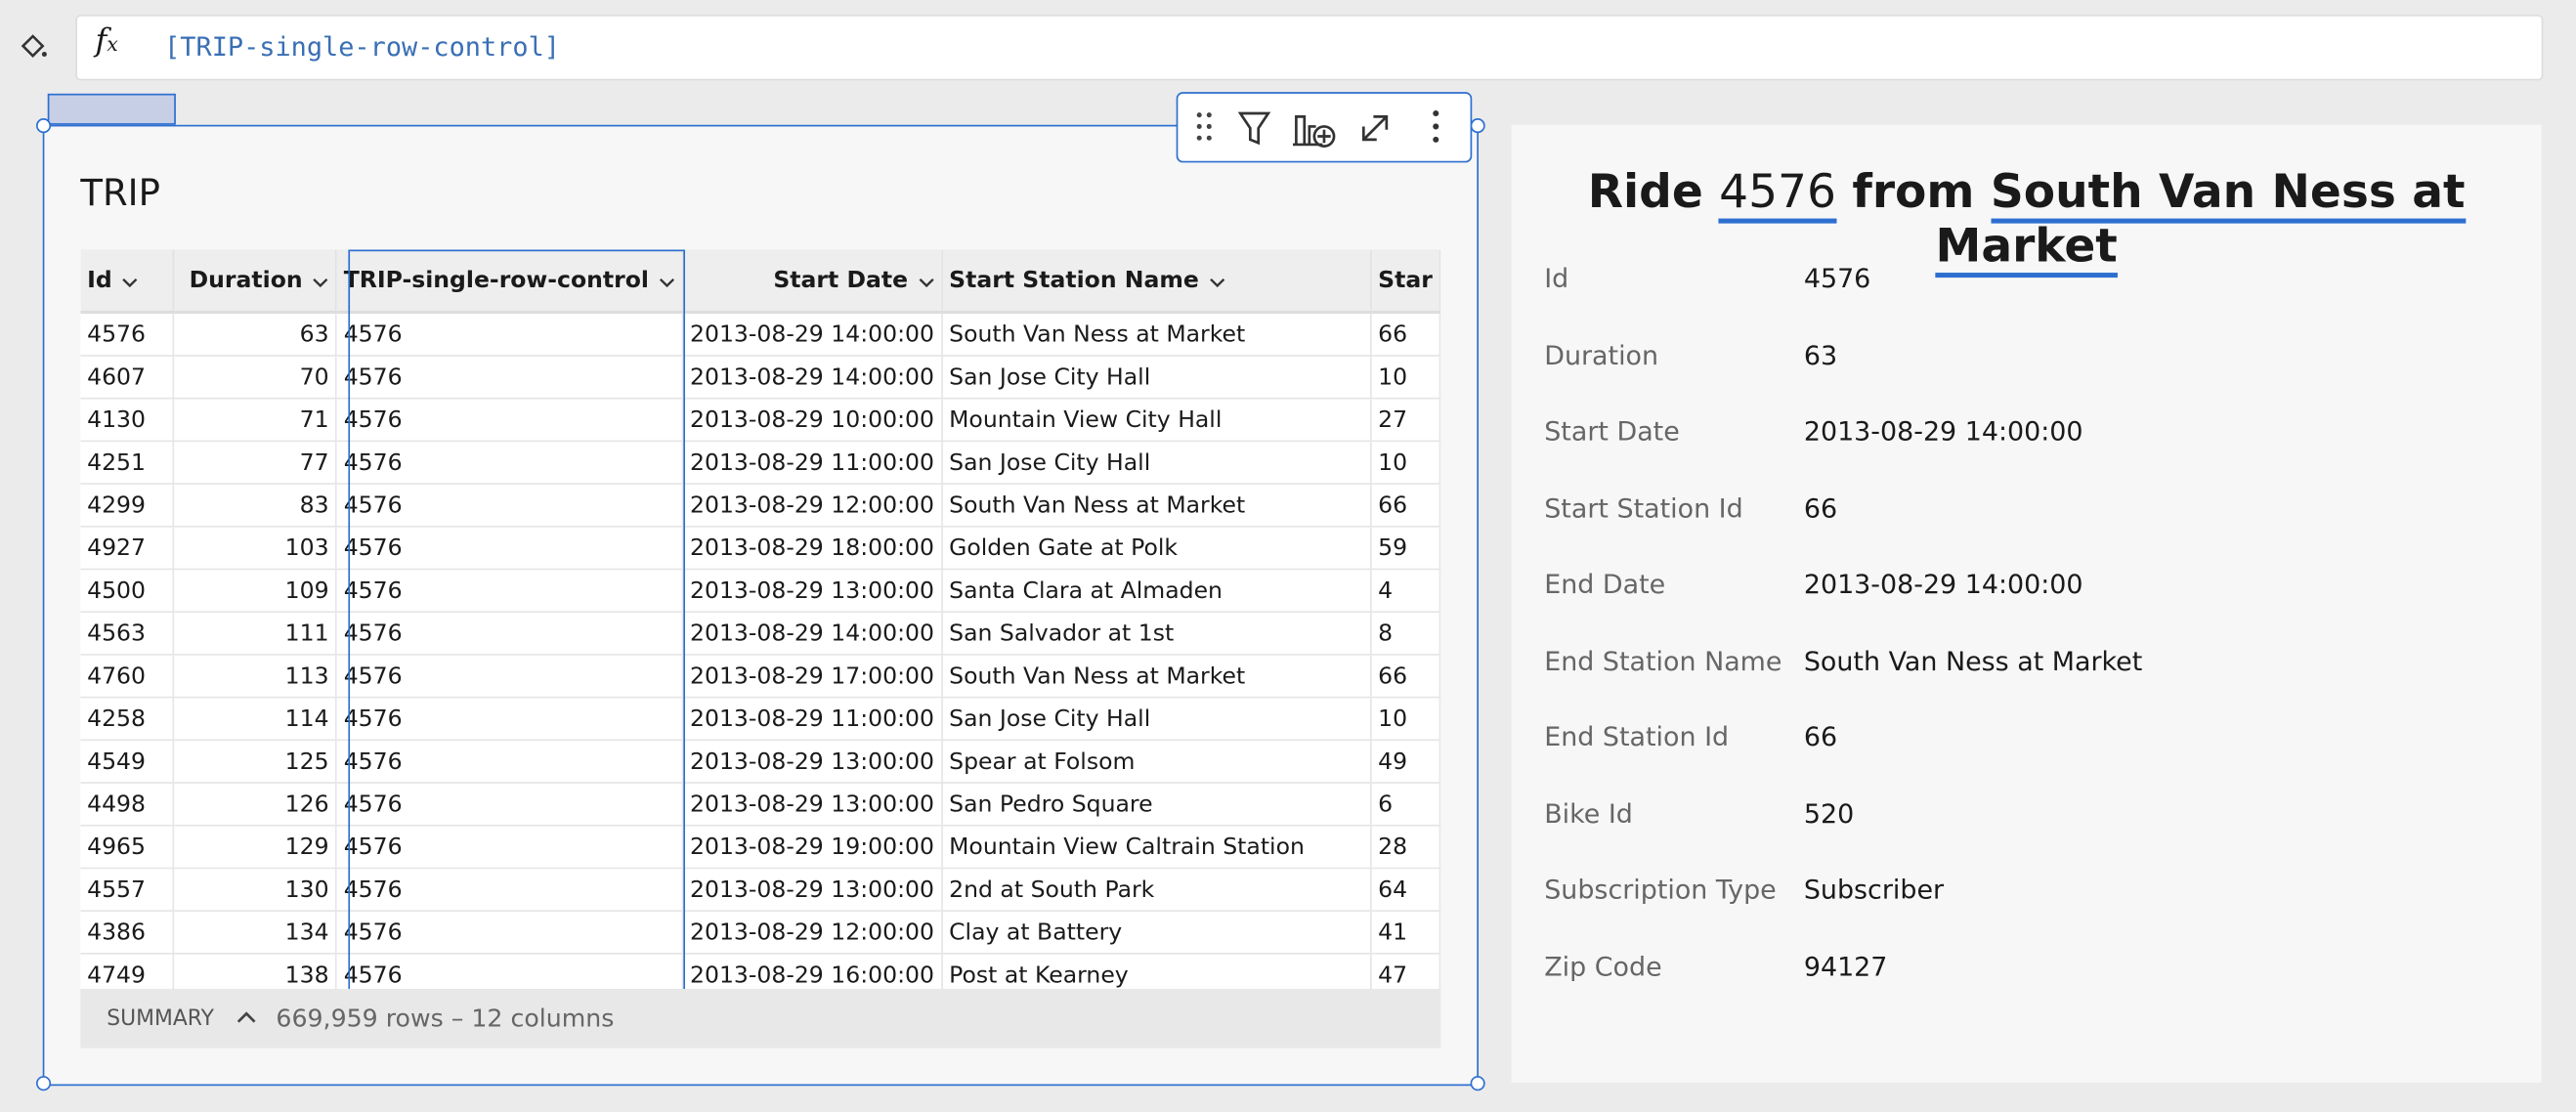  Describe the element at coordinates (254, 805) in the screenshot. I see `table-cell: 126` at that location.